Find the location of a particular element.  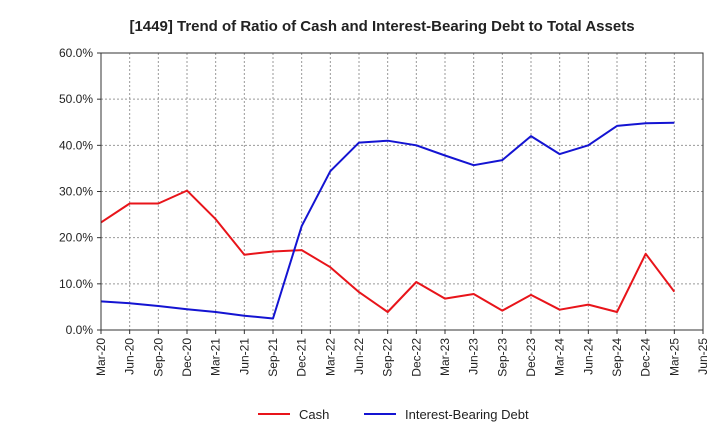

x-tick-label: Mar-25 is located at coordinates (674, 357).